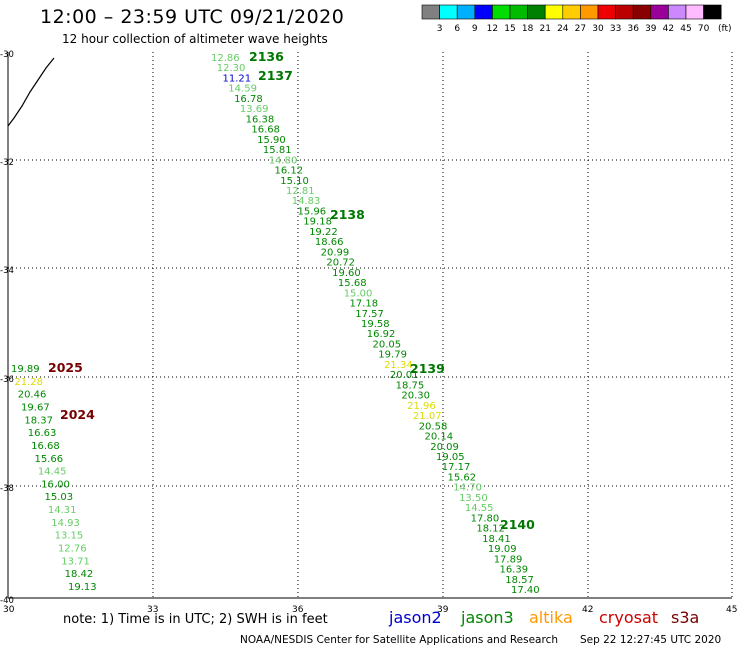 The width and height of the screenshot is (740, 650). What do you see at coordinates (475, 29) in the screenshot?
I see `legend-label: 9` at bounding box center [475, 29].